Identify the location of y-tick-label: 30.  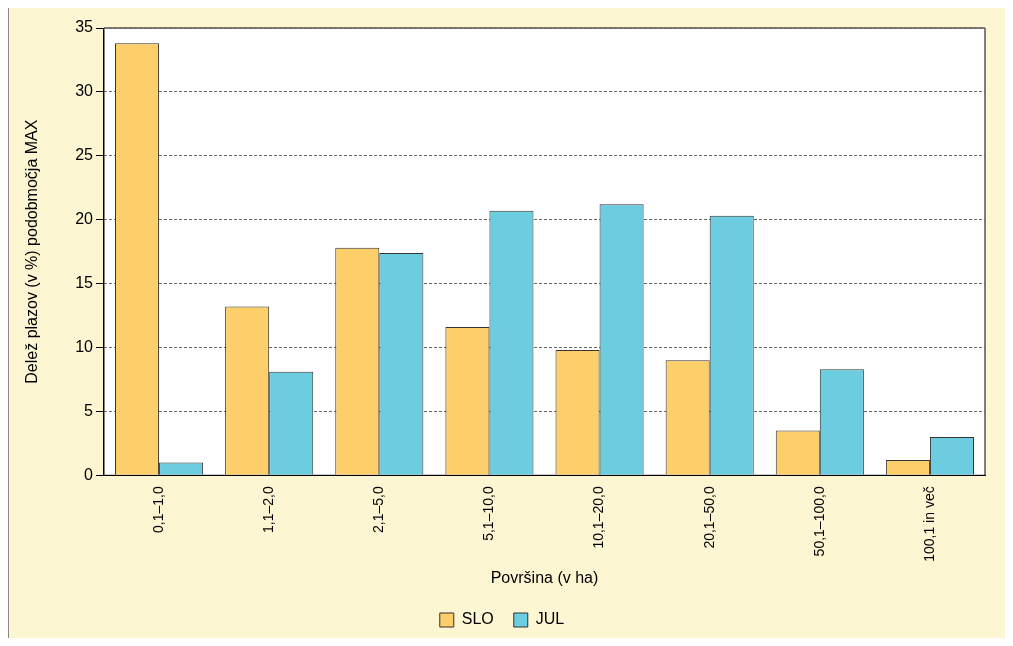
(84, 91).